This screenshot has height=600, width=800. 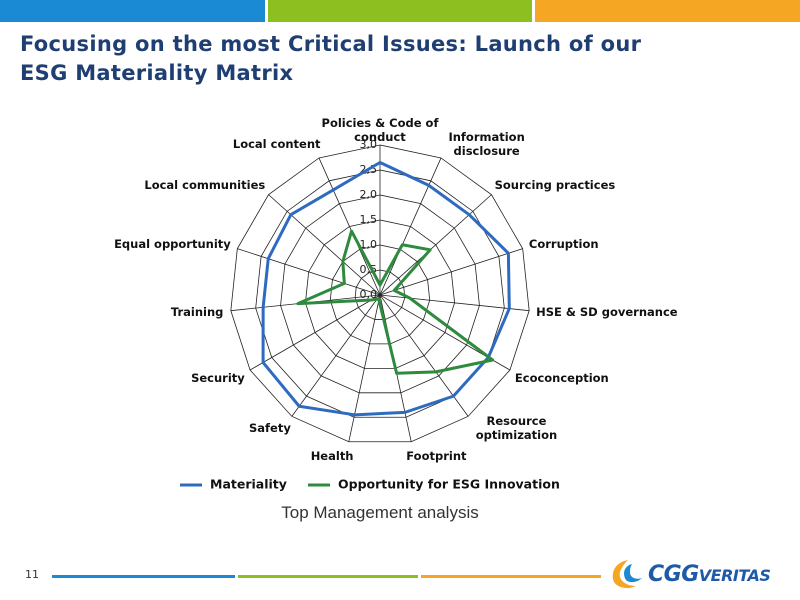 I want to click on category-label: Resource optimization, so click(x=516, y=428).